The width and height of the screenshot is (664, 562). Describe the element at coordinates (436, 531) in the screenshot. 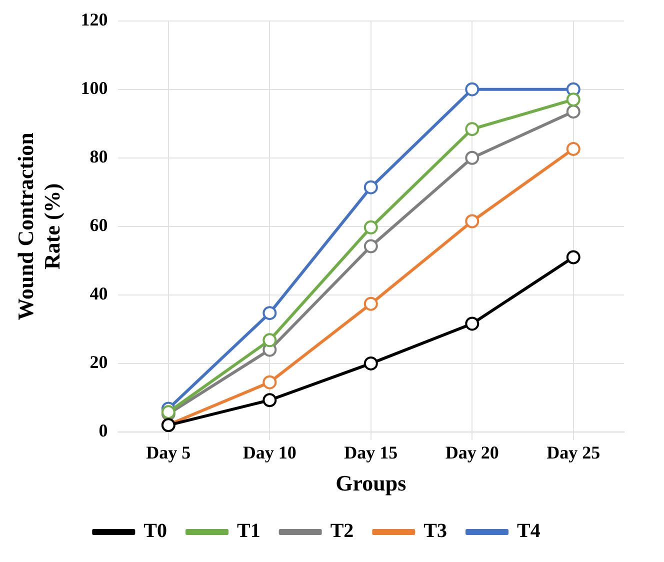

I see `legend-label: T3` at that location.